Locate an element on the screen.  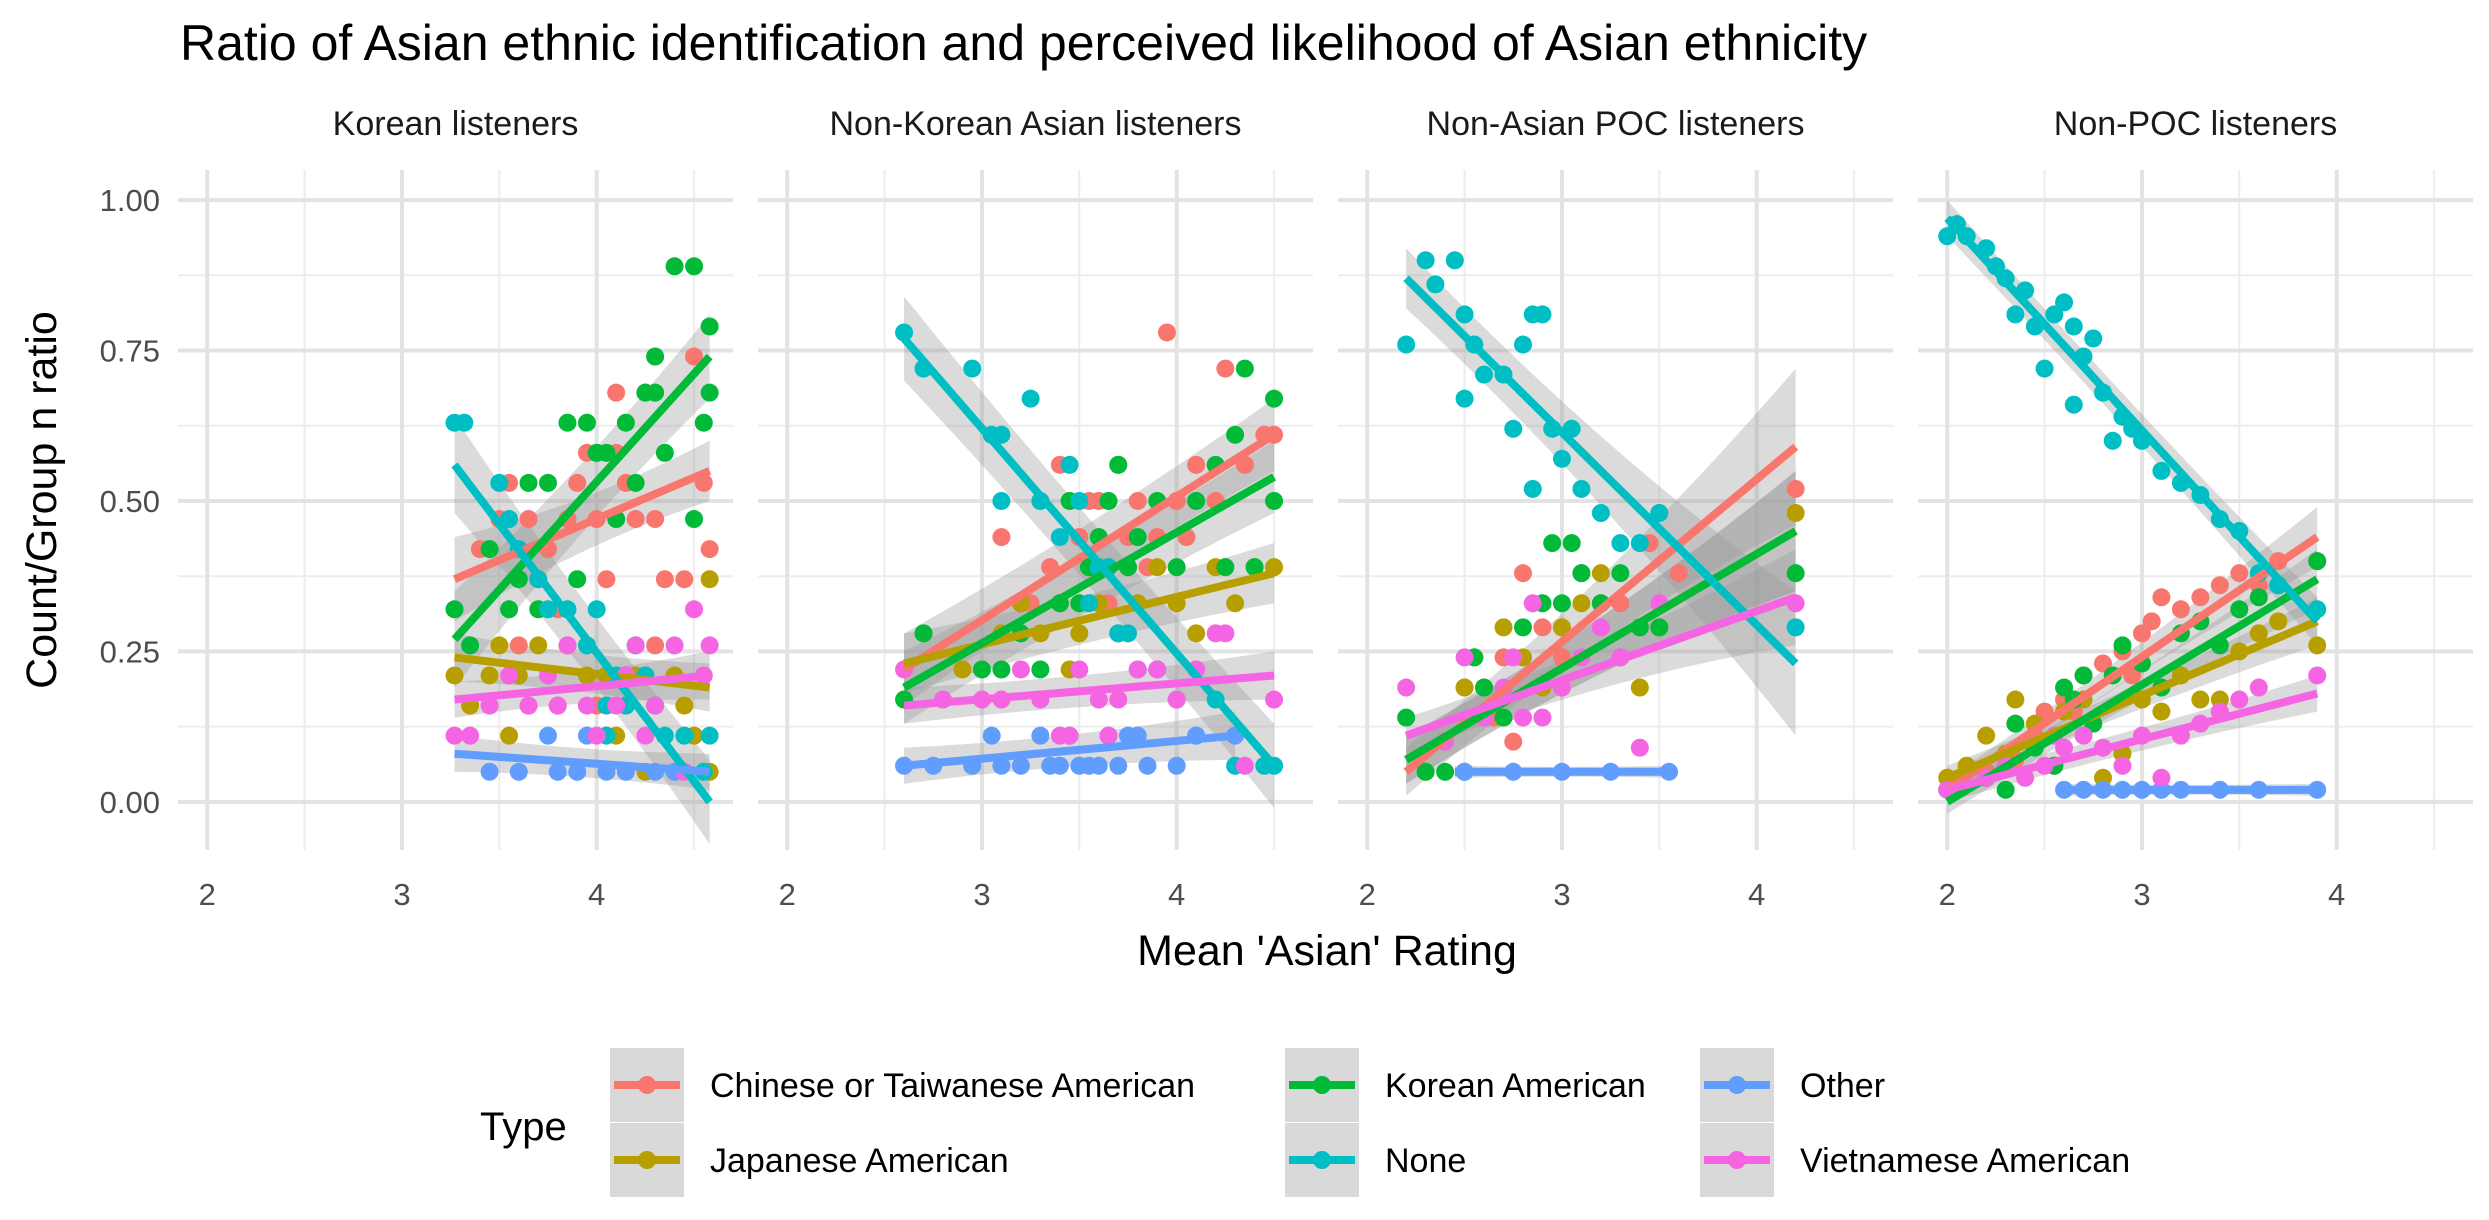
fit-line-none is located at coordinates (582, 633).